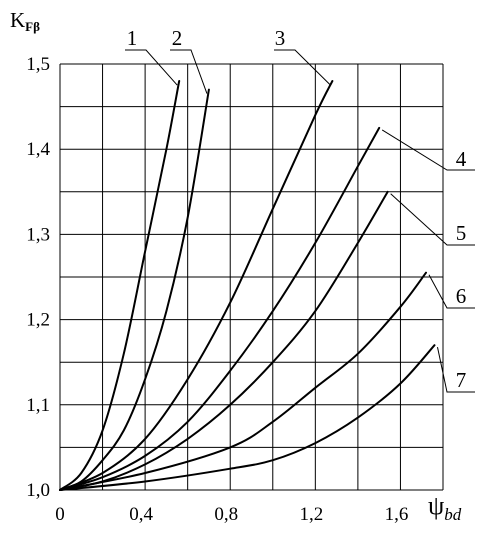 This screenshot has width=498, height=539. What do you see at coordinates (461, 233) in the screenshot?
I see `series-label-5: 5` at bounding box center [461, 233].